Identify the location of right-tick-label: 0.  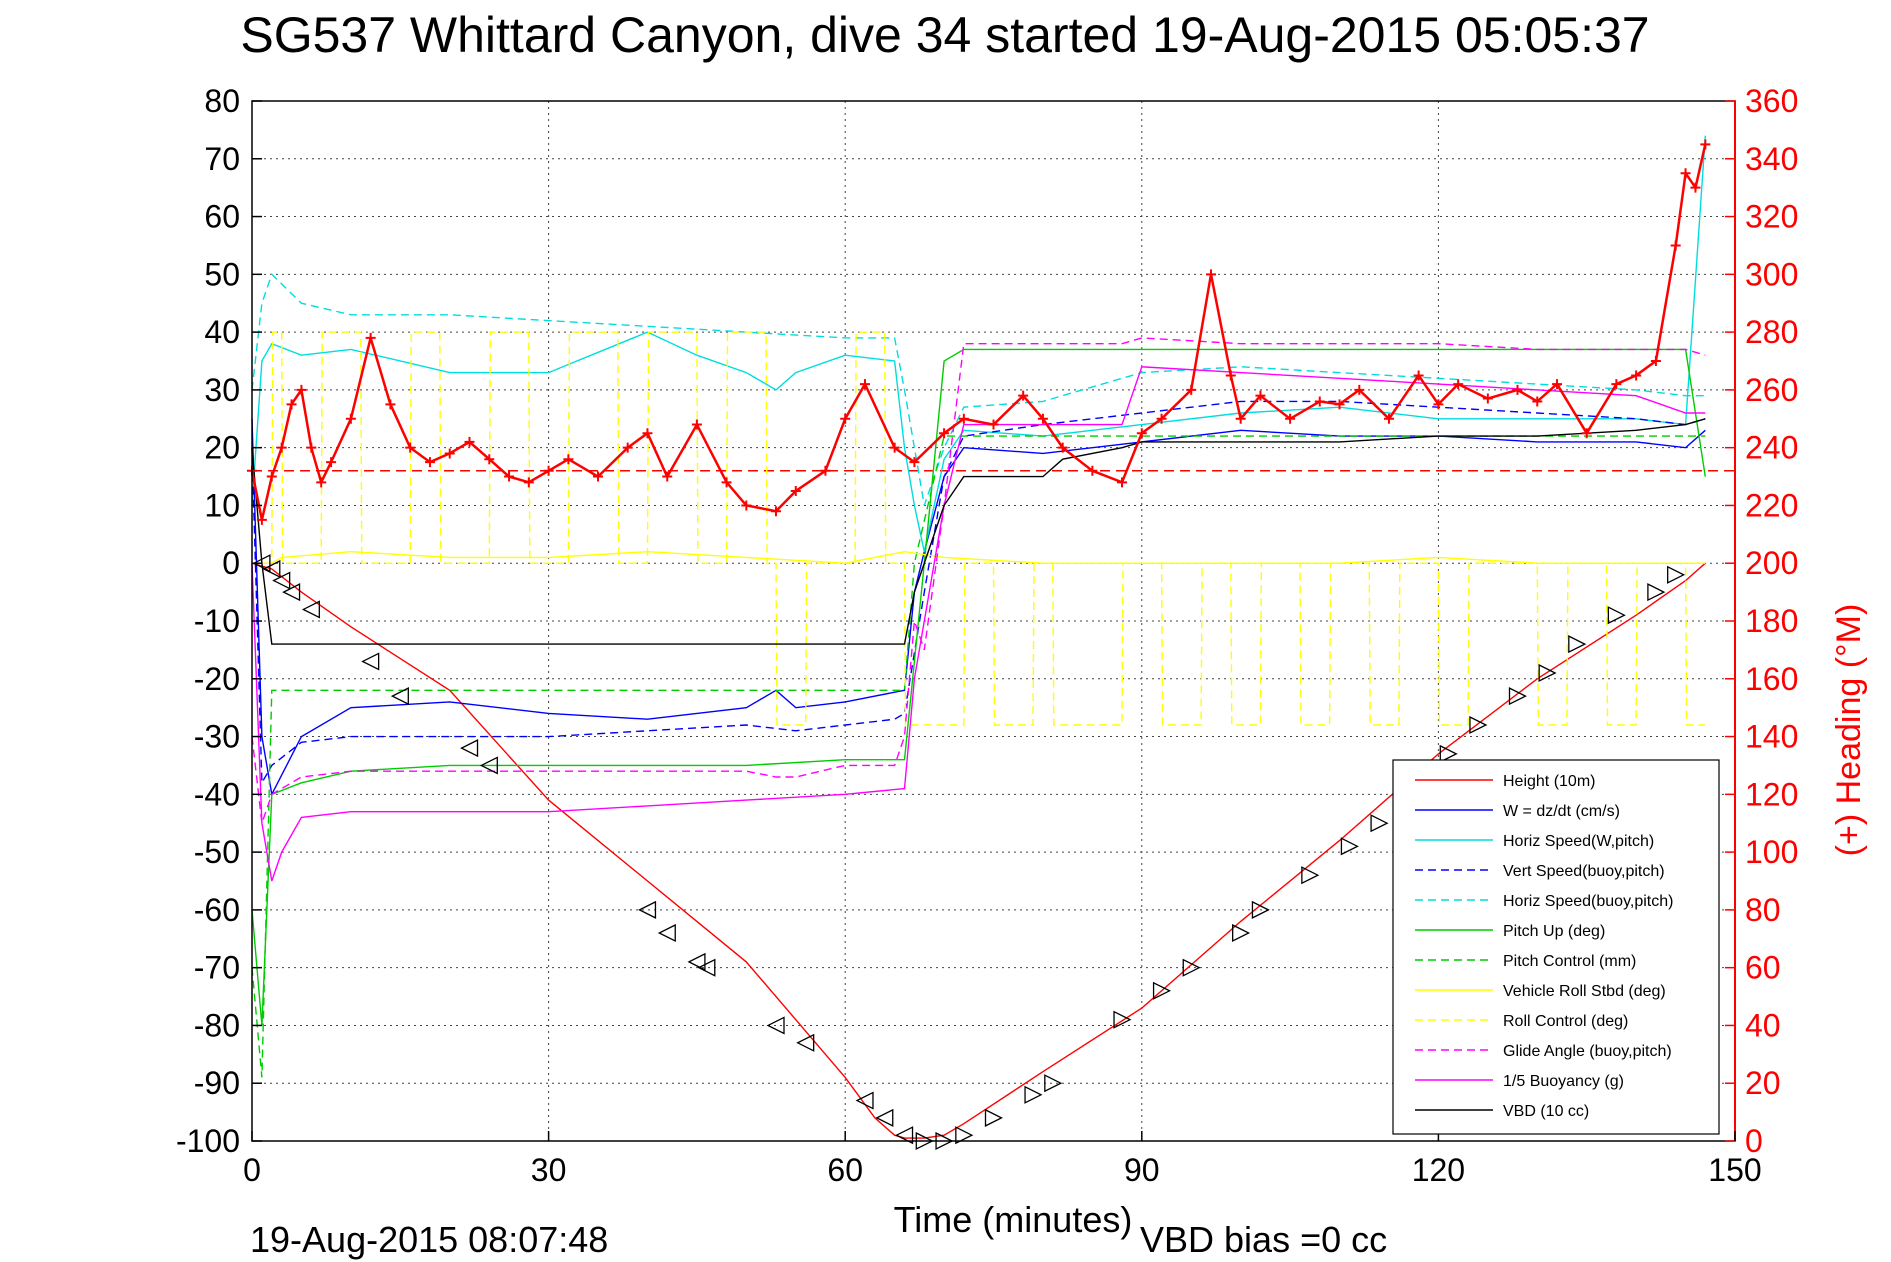
(1754, 1141).